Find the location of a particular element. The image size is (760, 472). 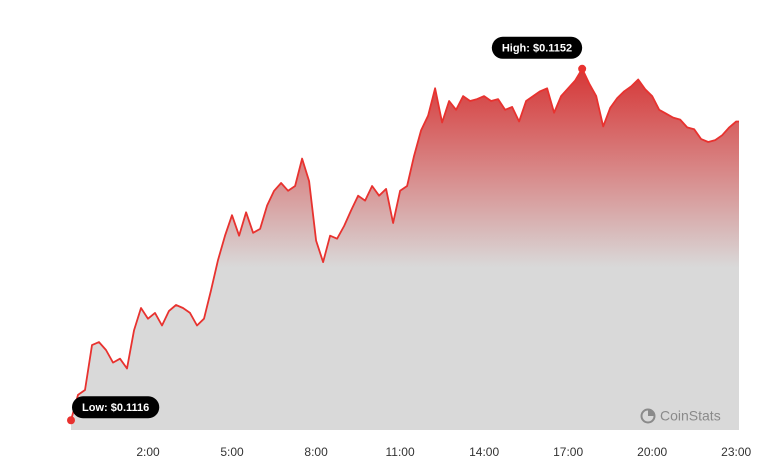

annotation: High: $0.1152 is located at coordinates (537, 47).